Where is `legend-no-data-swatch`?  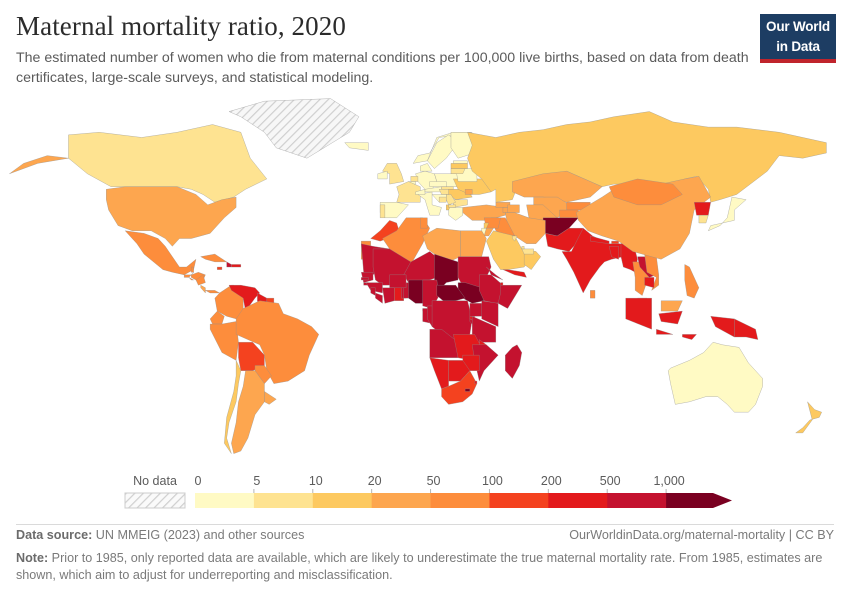 legend-no-data-swatch is located at coordinates (155, 500).